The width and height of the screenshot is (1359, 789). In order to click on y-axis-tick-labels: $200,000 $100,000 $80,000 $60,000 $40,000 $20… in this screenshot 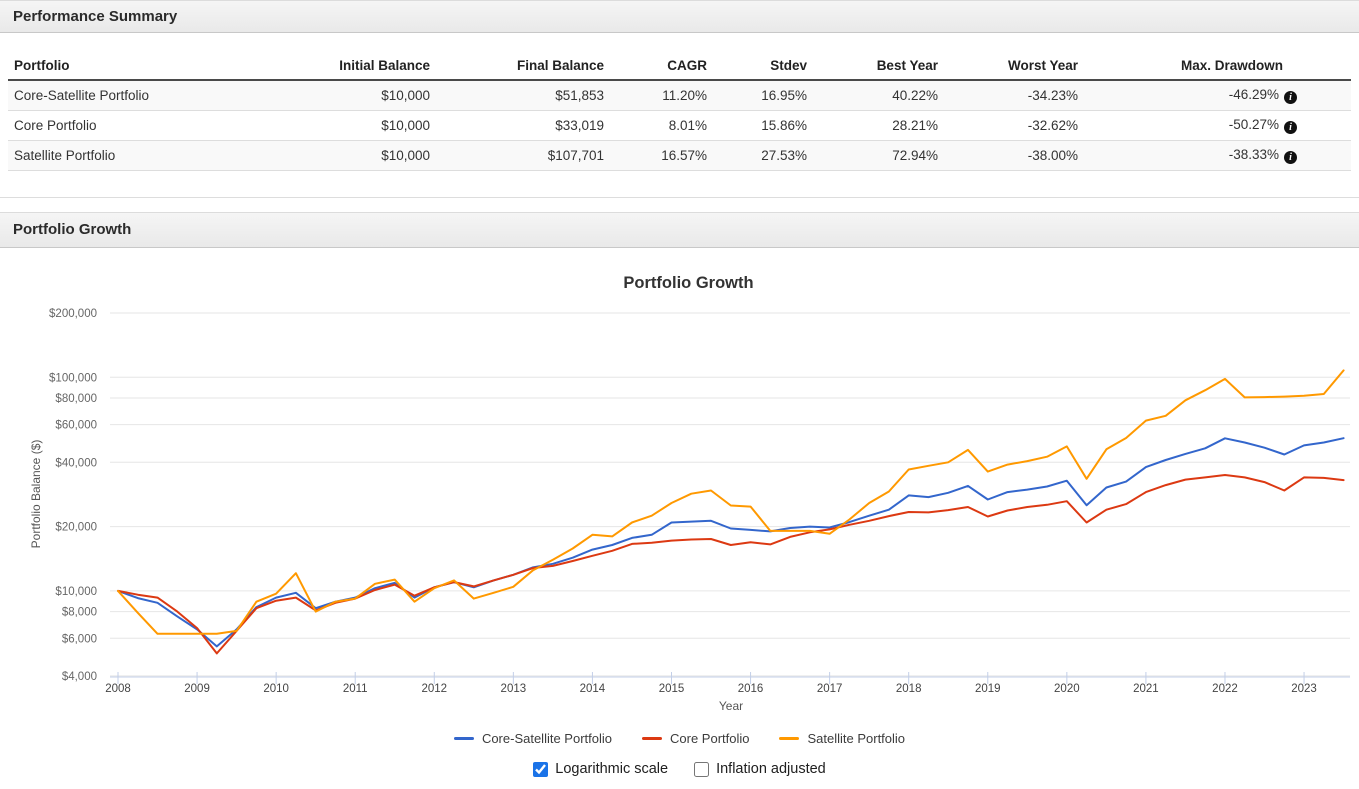, I will do `click(73, 495)`.